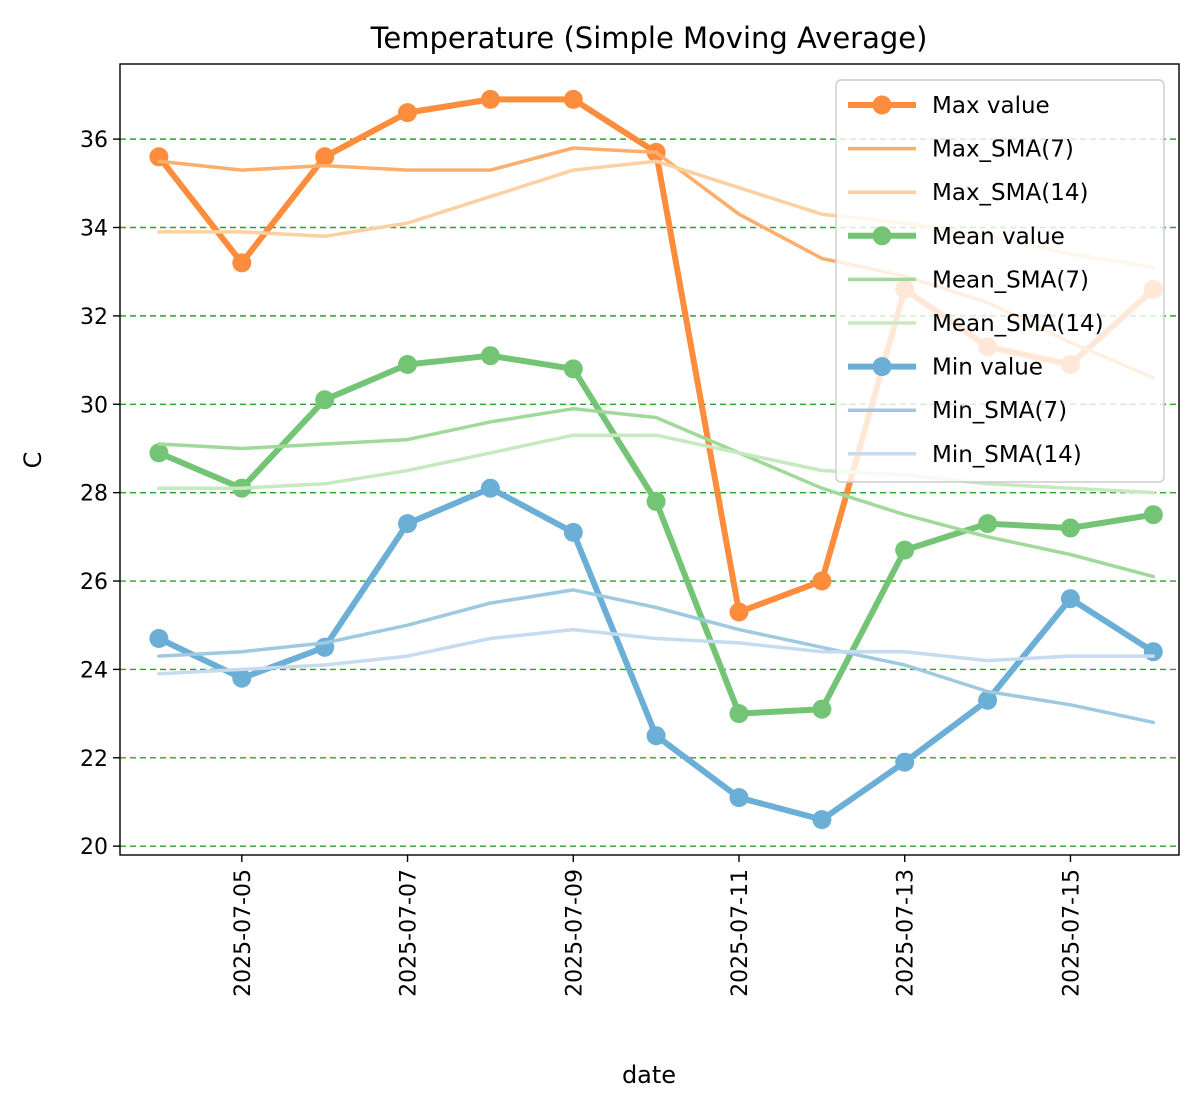 Image resolution: width=1200 pixels, height=1110 pixels. I want to click on y-tick-label: 36, so click(94, 140).